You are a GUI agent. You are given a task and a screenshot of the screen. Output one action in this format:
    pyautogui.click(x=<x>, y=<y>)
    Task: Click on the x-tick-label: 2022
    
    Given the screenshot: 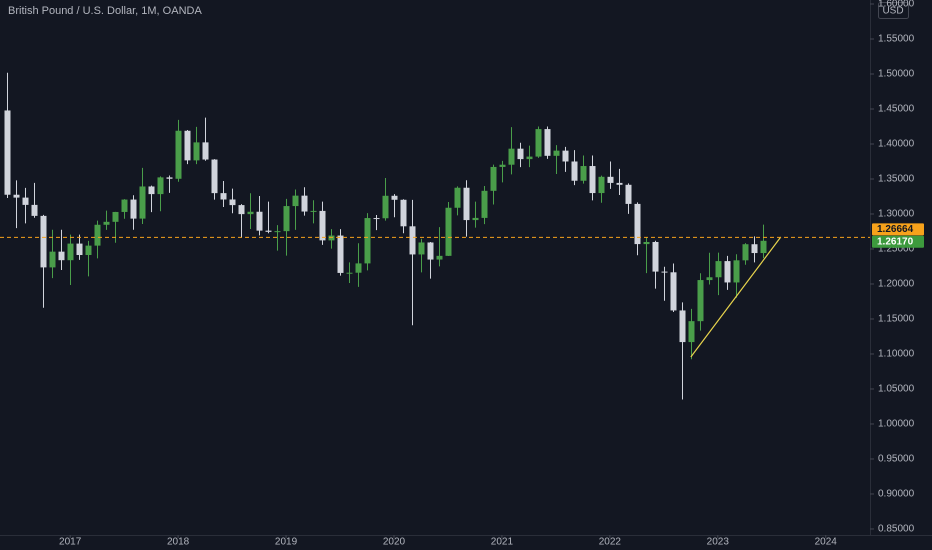 What is the action you would take?
    pyautogui.click(x=610, y=542)
    